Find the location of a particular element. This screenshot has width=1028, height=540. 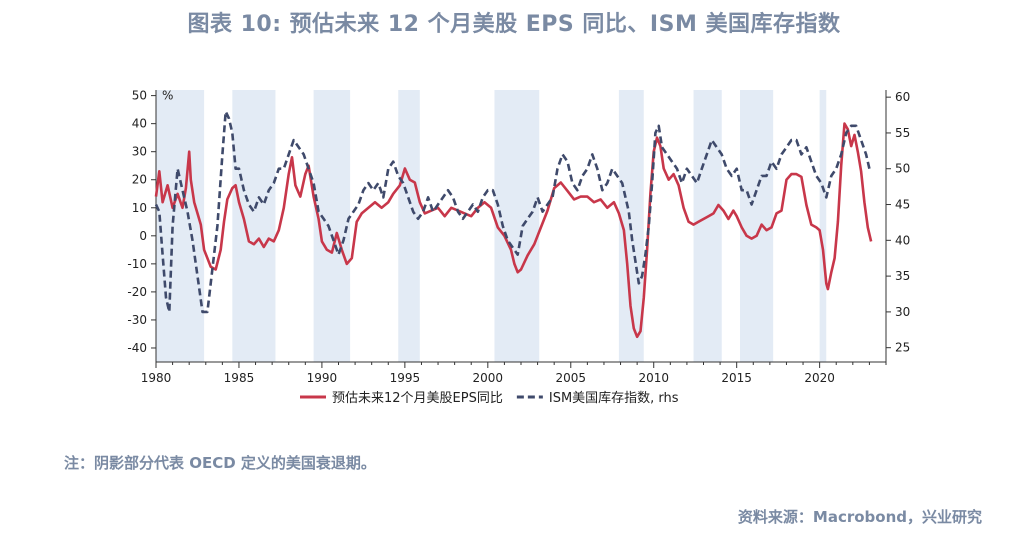

left-tick-label: -40 is located at coordinates (137, 348).